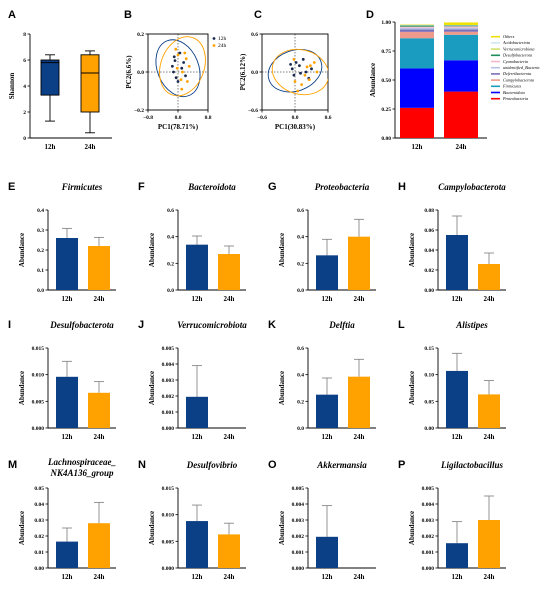  Describe the element at coordinates (322, 380) in the screenshot. I see `panel-k: K Delftia 0.0 0.2 0.4 0.6 Abundance 12h 24h` at that location.